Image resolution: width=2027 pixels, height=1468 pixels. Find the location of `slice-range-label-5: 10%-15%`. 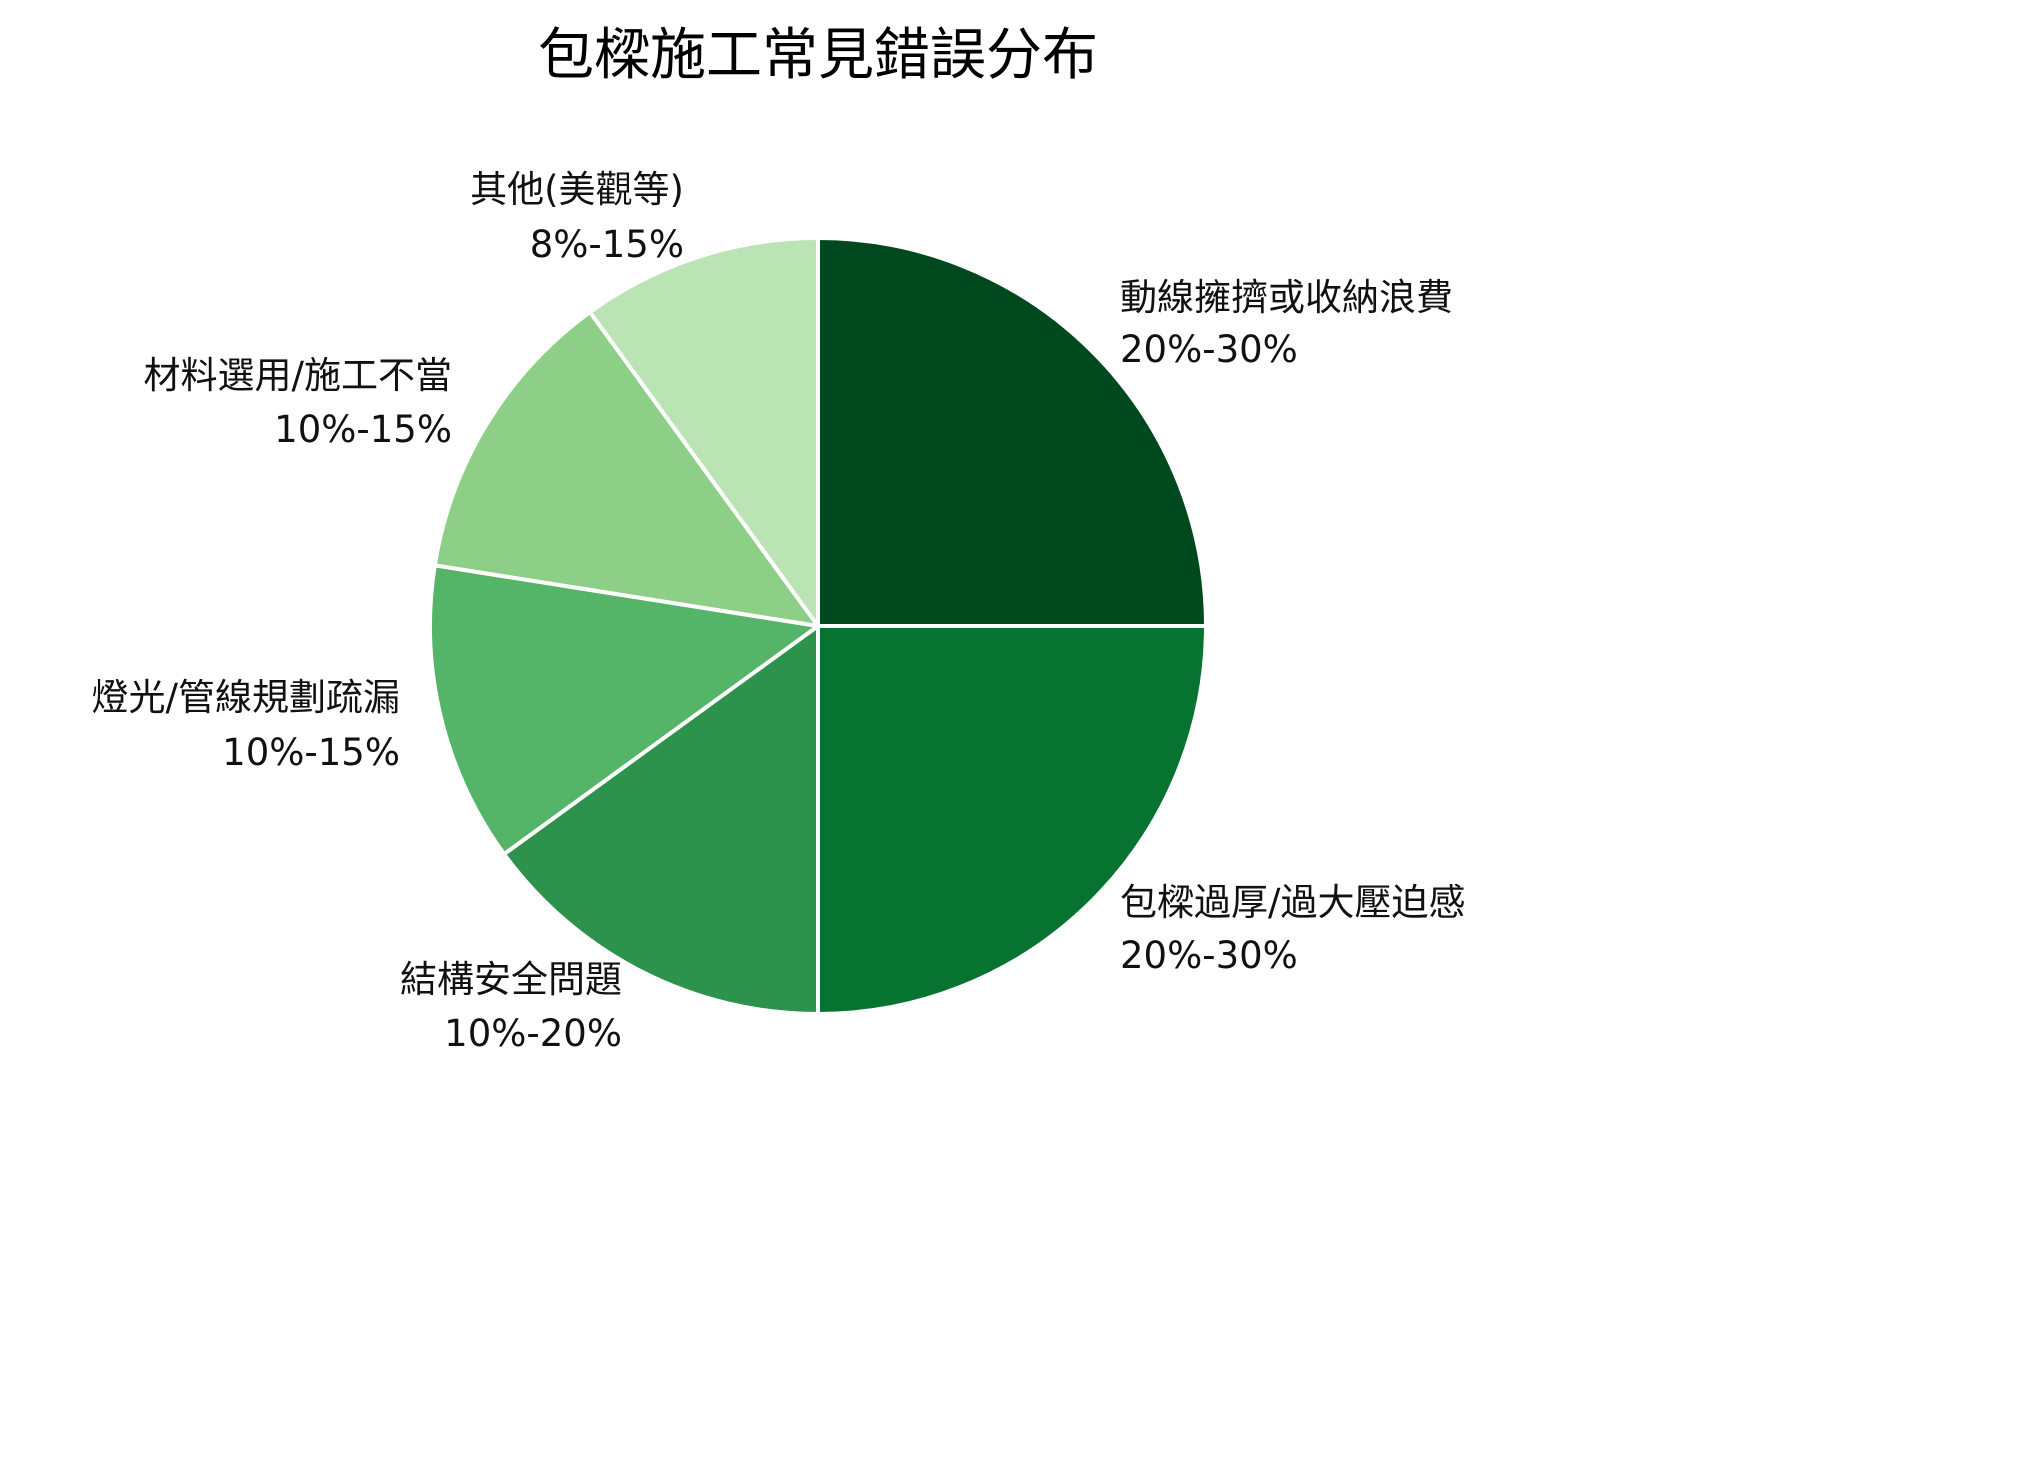

slice-range-label-5: 10%-15% is located at coordinates (363, 429).